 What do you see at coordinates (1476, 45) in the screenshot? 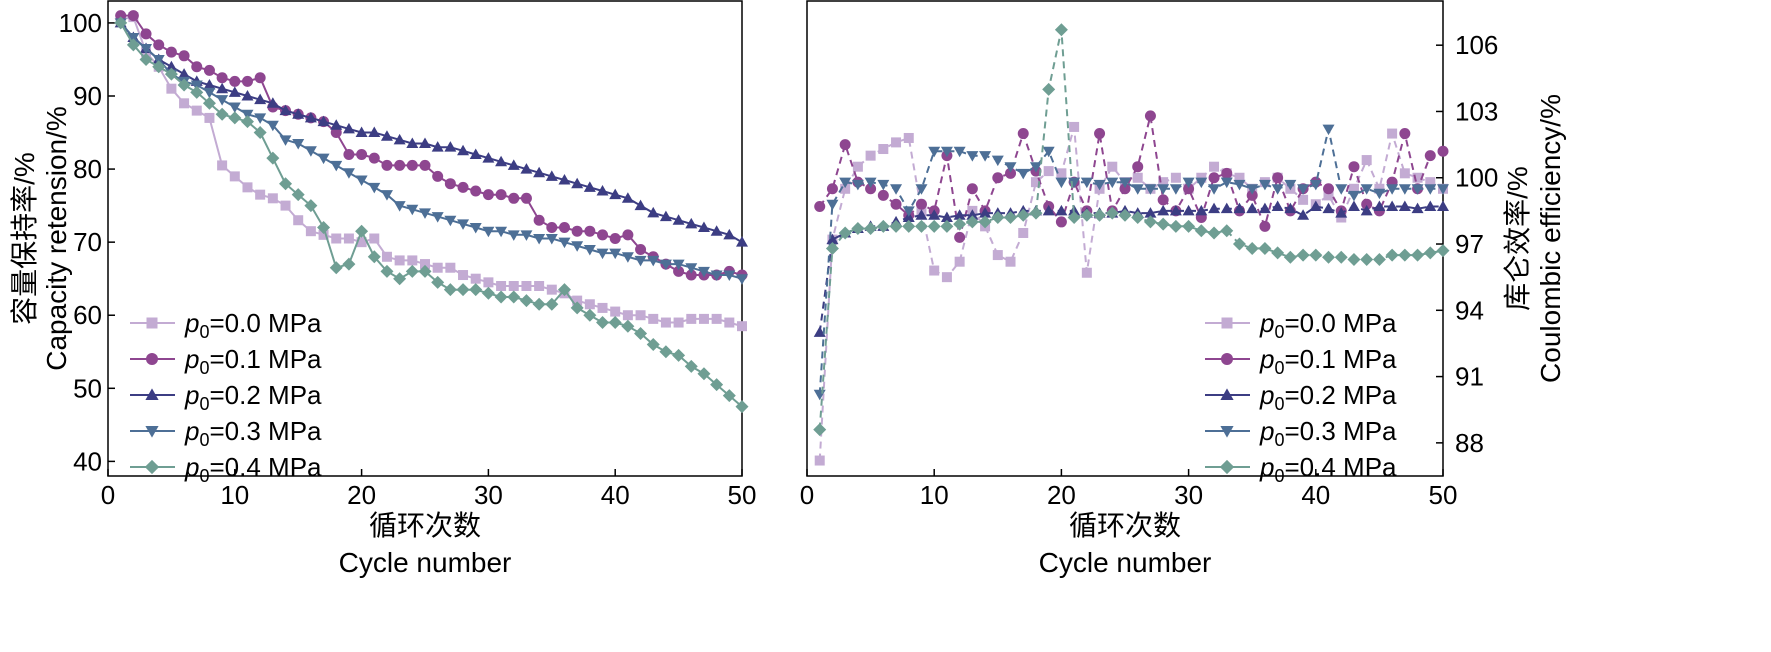
I see `y-tick-label: 106` at bounding box center [1476, 45].